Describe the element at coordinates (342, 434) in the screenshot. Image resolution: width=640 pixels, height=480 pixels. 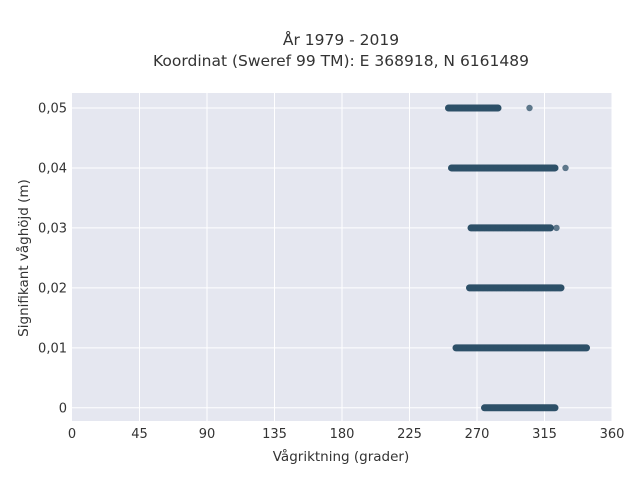
I see `x-tick-label: 180` at that location.